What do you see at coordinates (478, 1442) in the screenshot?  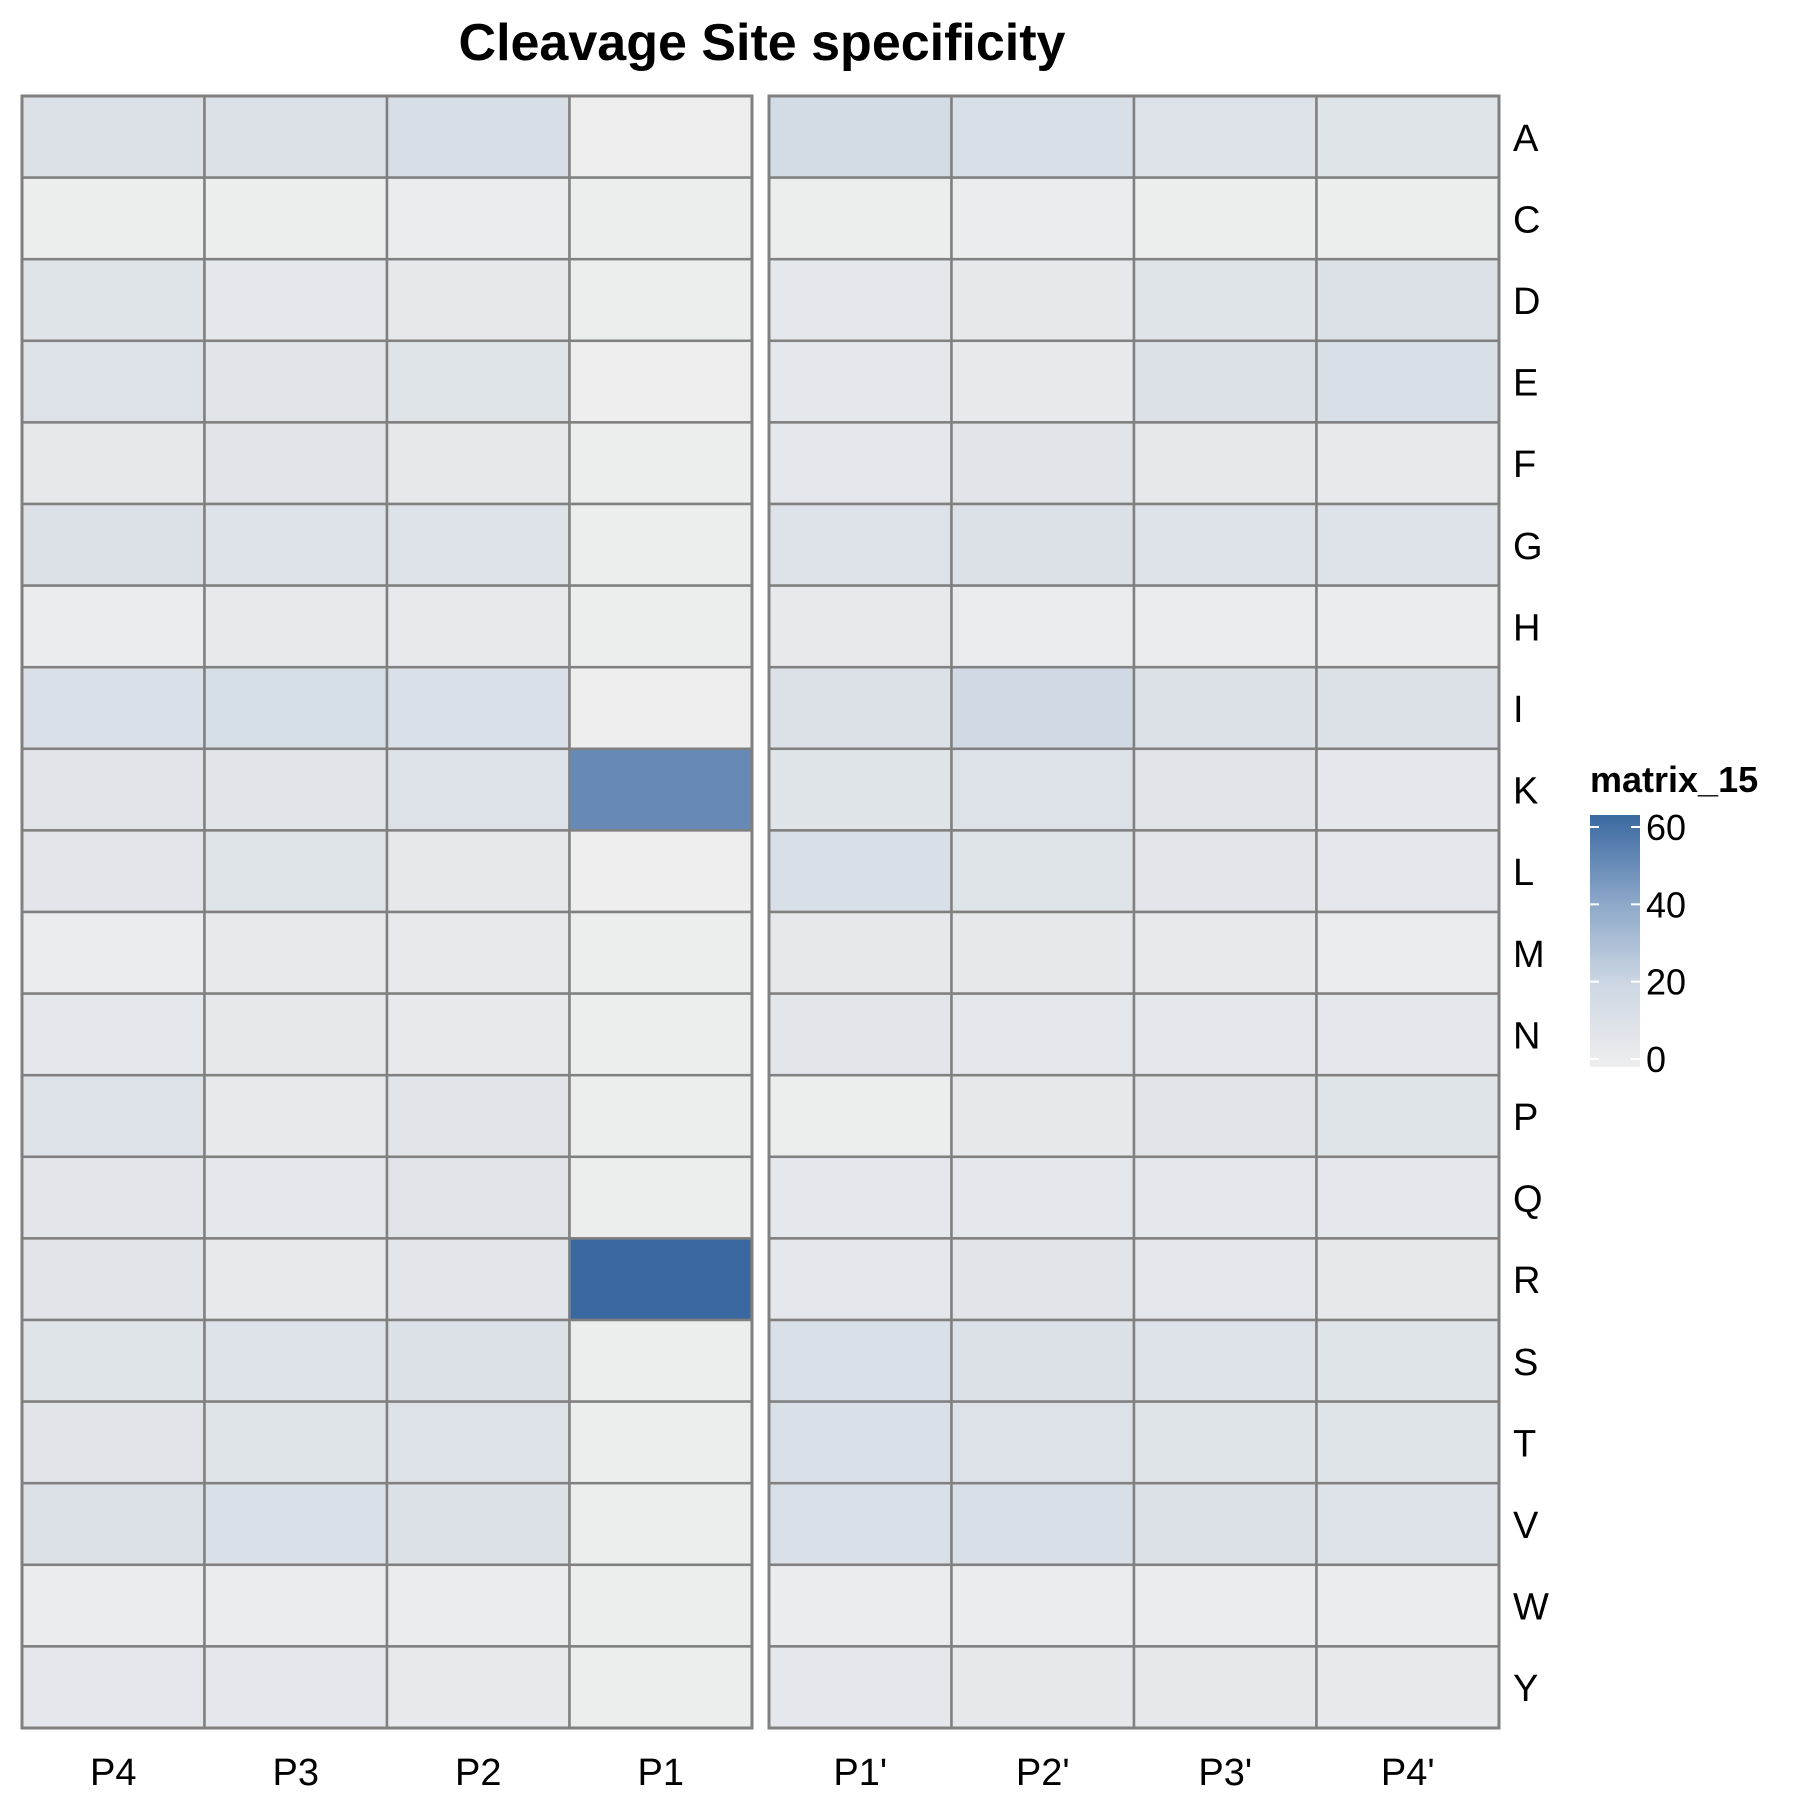 I see `heatmap-cell-T-P2` at bounding box center [478, 1442].